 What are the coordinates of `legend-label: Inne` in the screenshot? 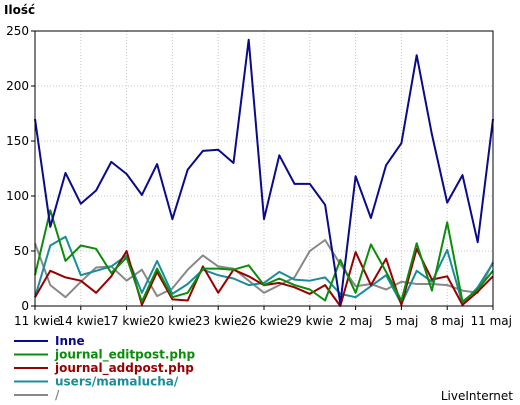 It's located at (70, 341).